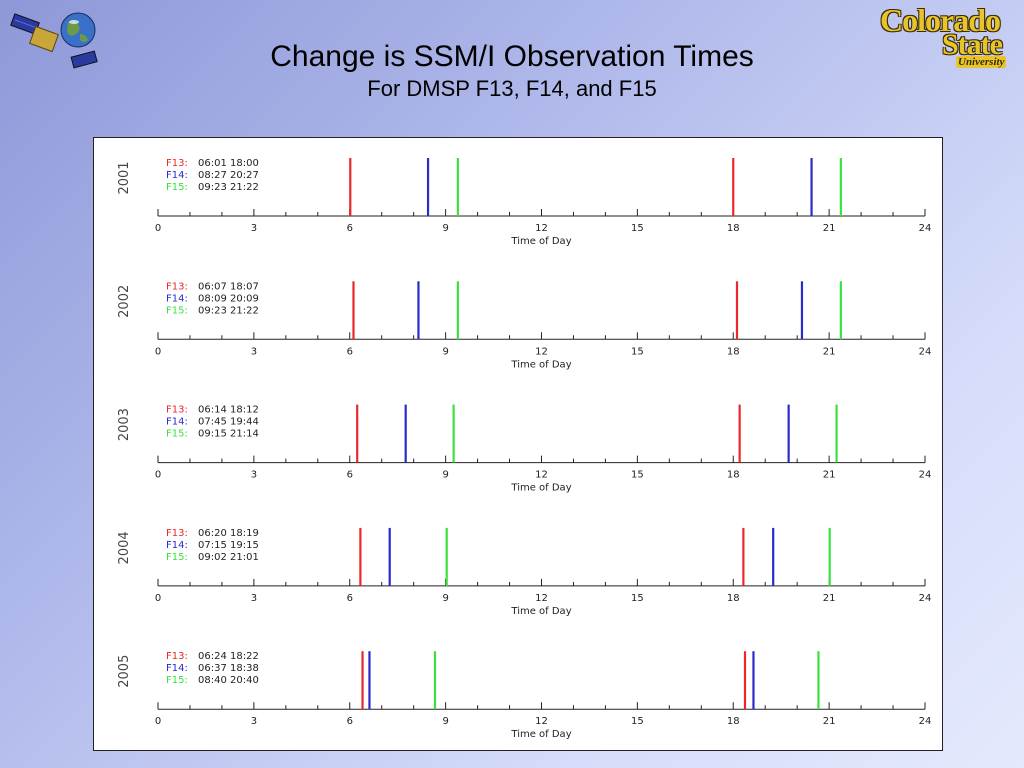 This screenshot has width=1024, height=768. What do you see at coordinates (925, 351) in the screenshot?
I see `x-tick-label-2002-24: 24` at bounding box center [925, 351].